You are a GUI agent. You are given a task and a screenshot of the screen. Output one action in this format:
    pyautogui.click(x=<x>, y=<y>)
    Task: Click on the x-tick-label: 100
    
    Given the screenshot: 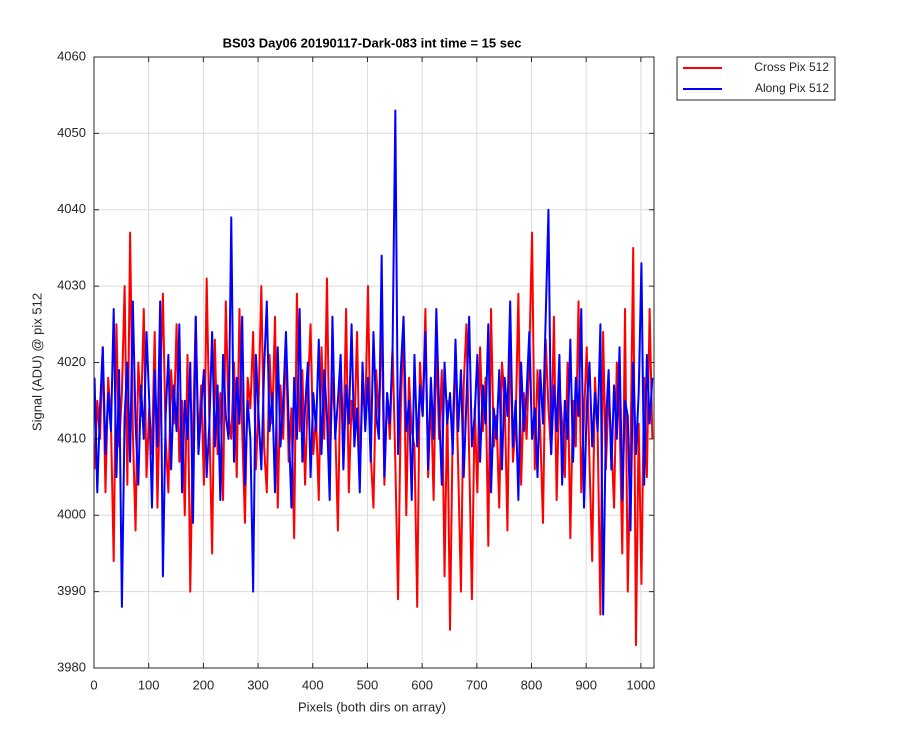 What is the action you would take?
    pyautogui.click(x=149, y=684)
    